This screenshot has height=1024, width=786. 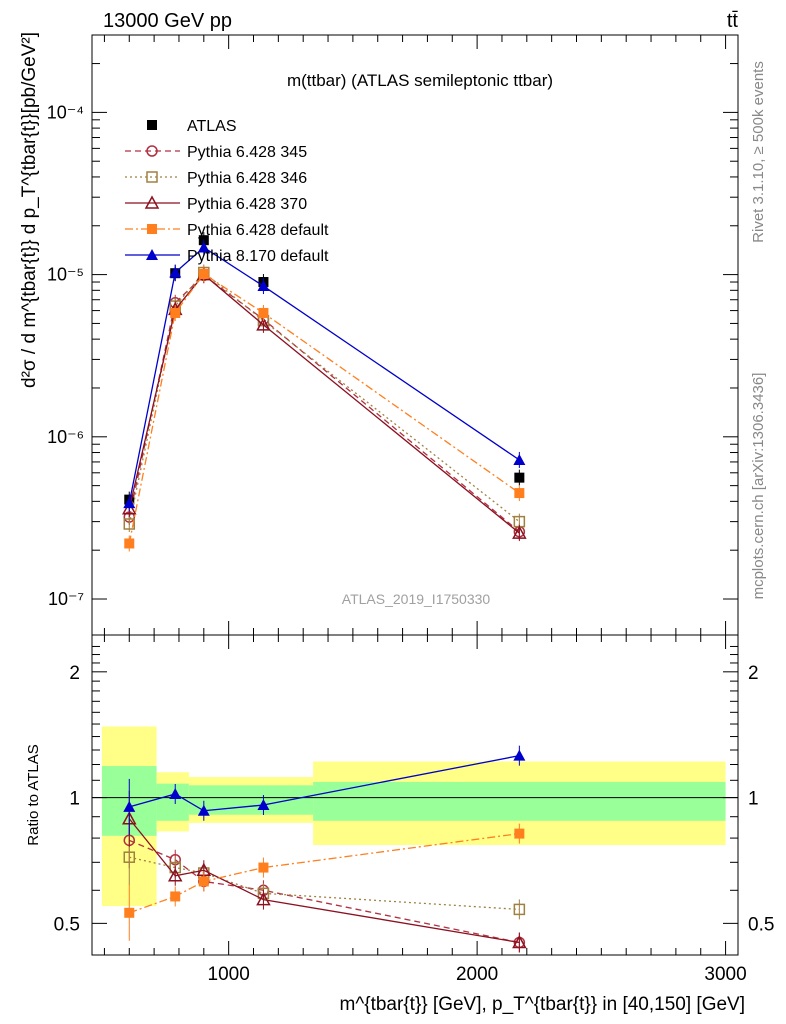 I want to click on main-y-tick-label-1: 10⁻⁶, so click(x=65, y=437).